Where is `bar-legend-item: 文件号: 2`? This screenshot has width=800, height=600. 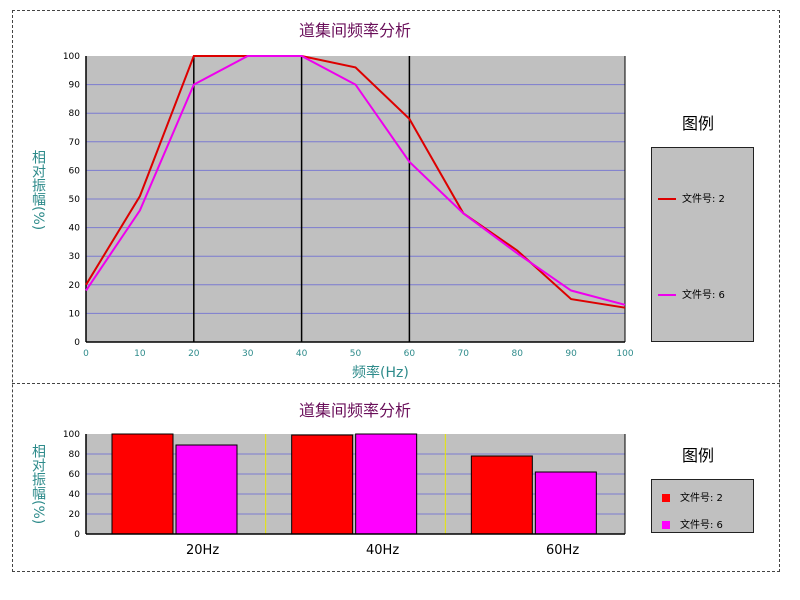 bar-legend-item: 文件号: 2 is located at coordinates (692, 496).